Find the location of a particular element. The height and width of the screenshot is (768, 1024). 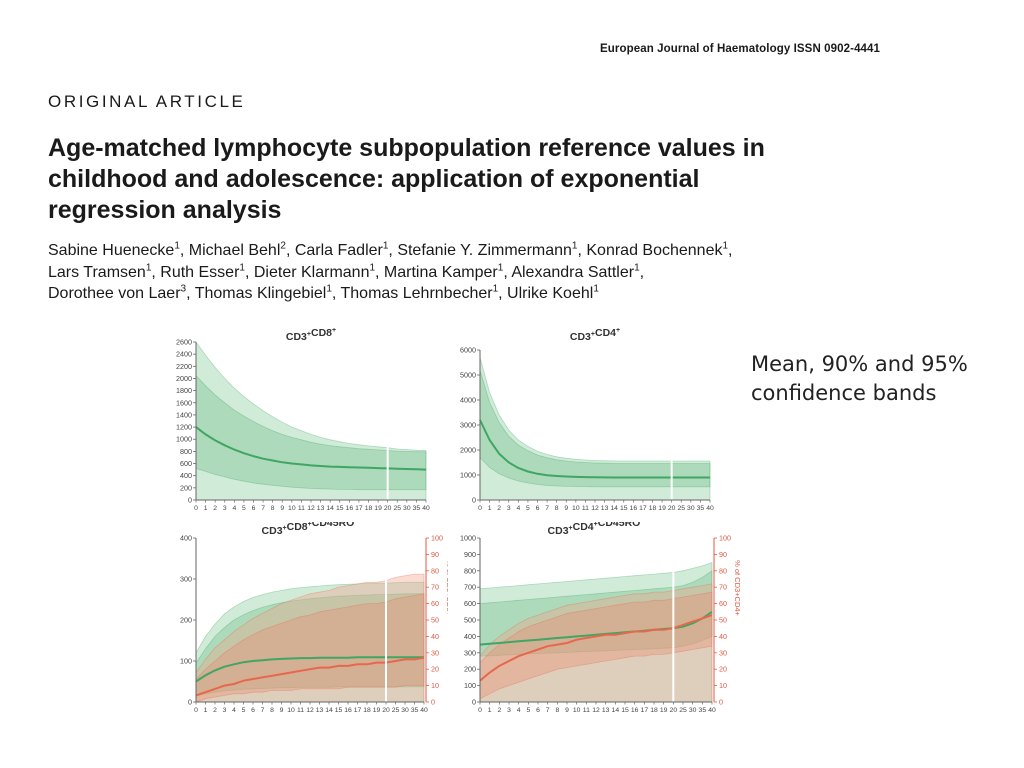

y-tick-label: 300 is located at coordinates (470, 652).